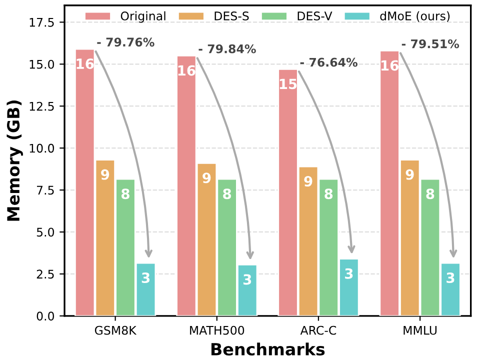 This screenshot has width=478, height=359. I want to click on annotation: - 79.84%, so click(227, 49).